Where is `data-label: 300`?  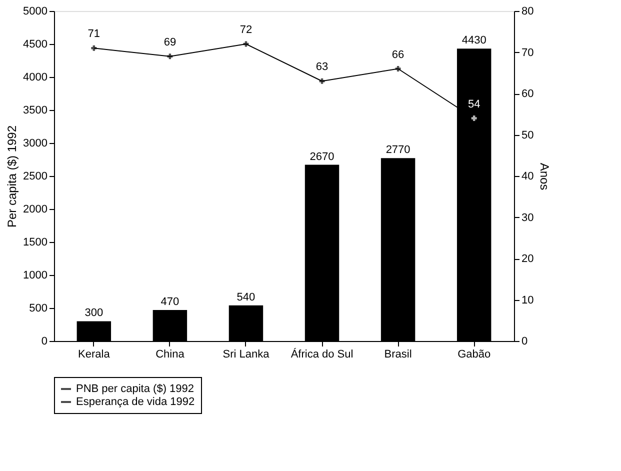
data-label: 300 is located at coordinates (94, 313).